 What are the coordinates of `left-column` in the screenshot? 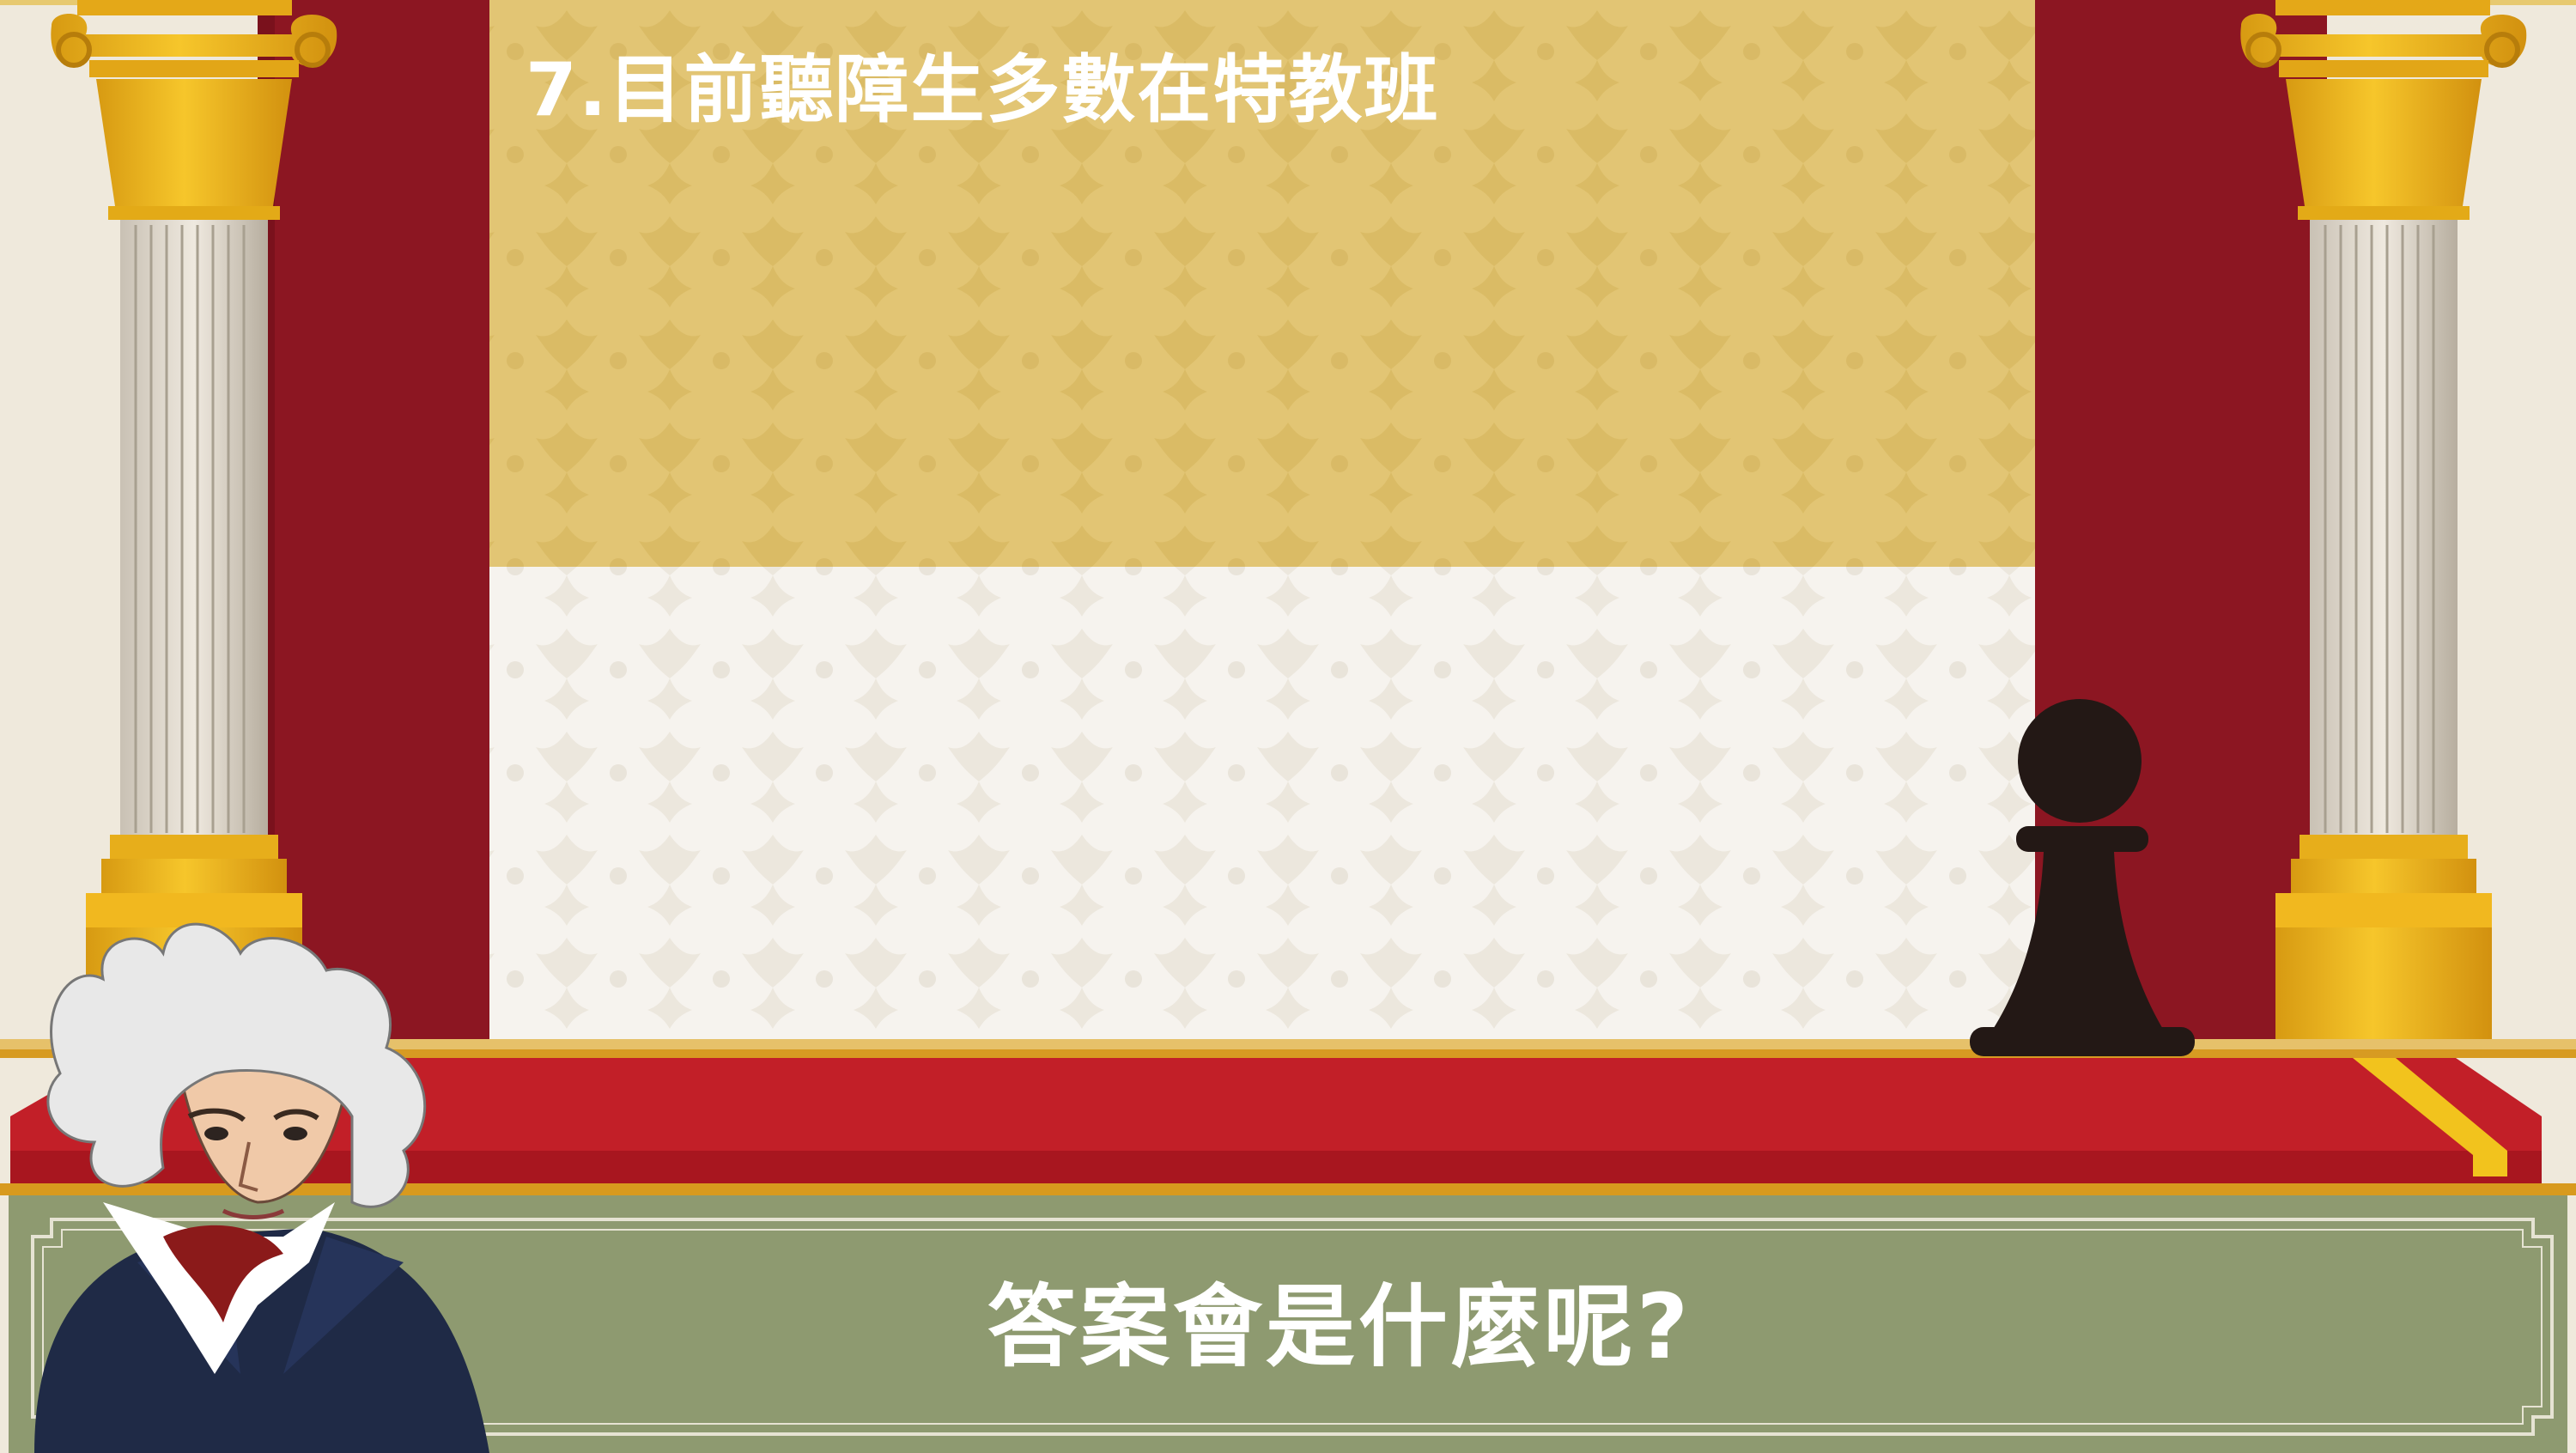 It's located at (194, 524).